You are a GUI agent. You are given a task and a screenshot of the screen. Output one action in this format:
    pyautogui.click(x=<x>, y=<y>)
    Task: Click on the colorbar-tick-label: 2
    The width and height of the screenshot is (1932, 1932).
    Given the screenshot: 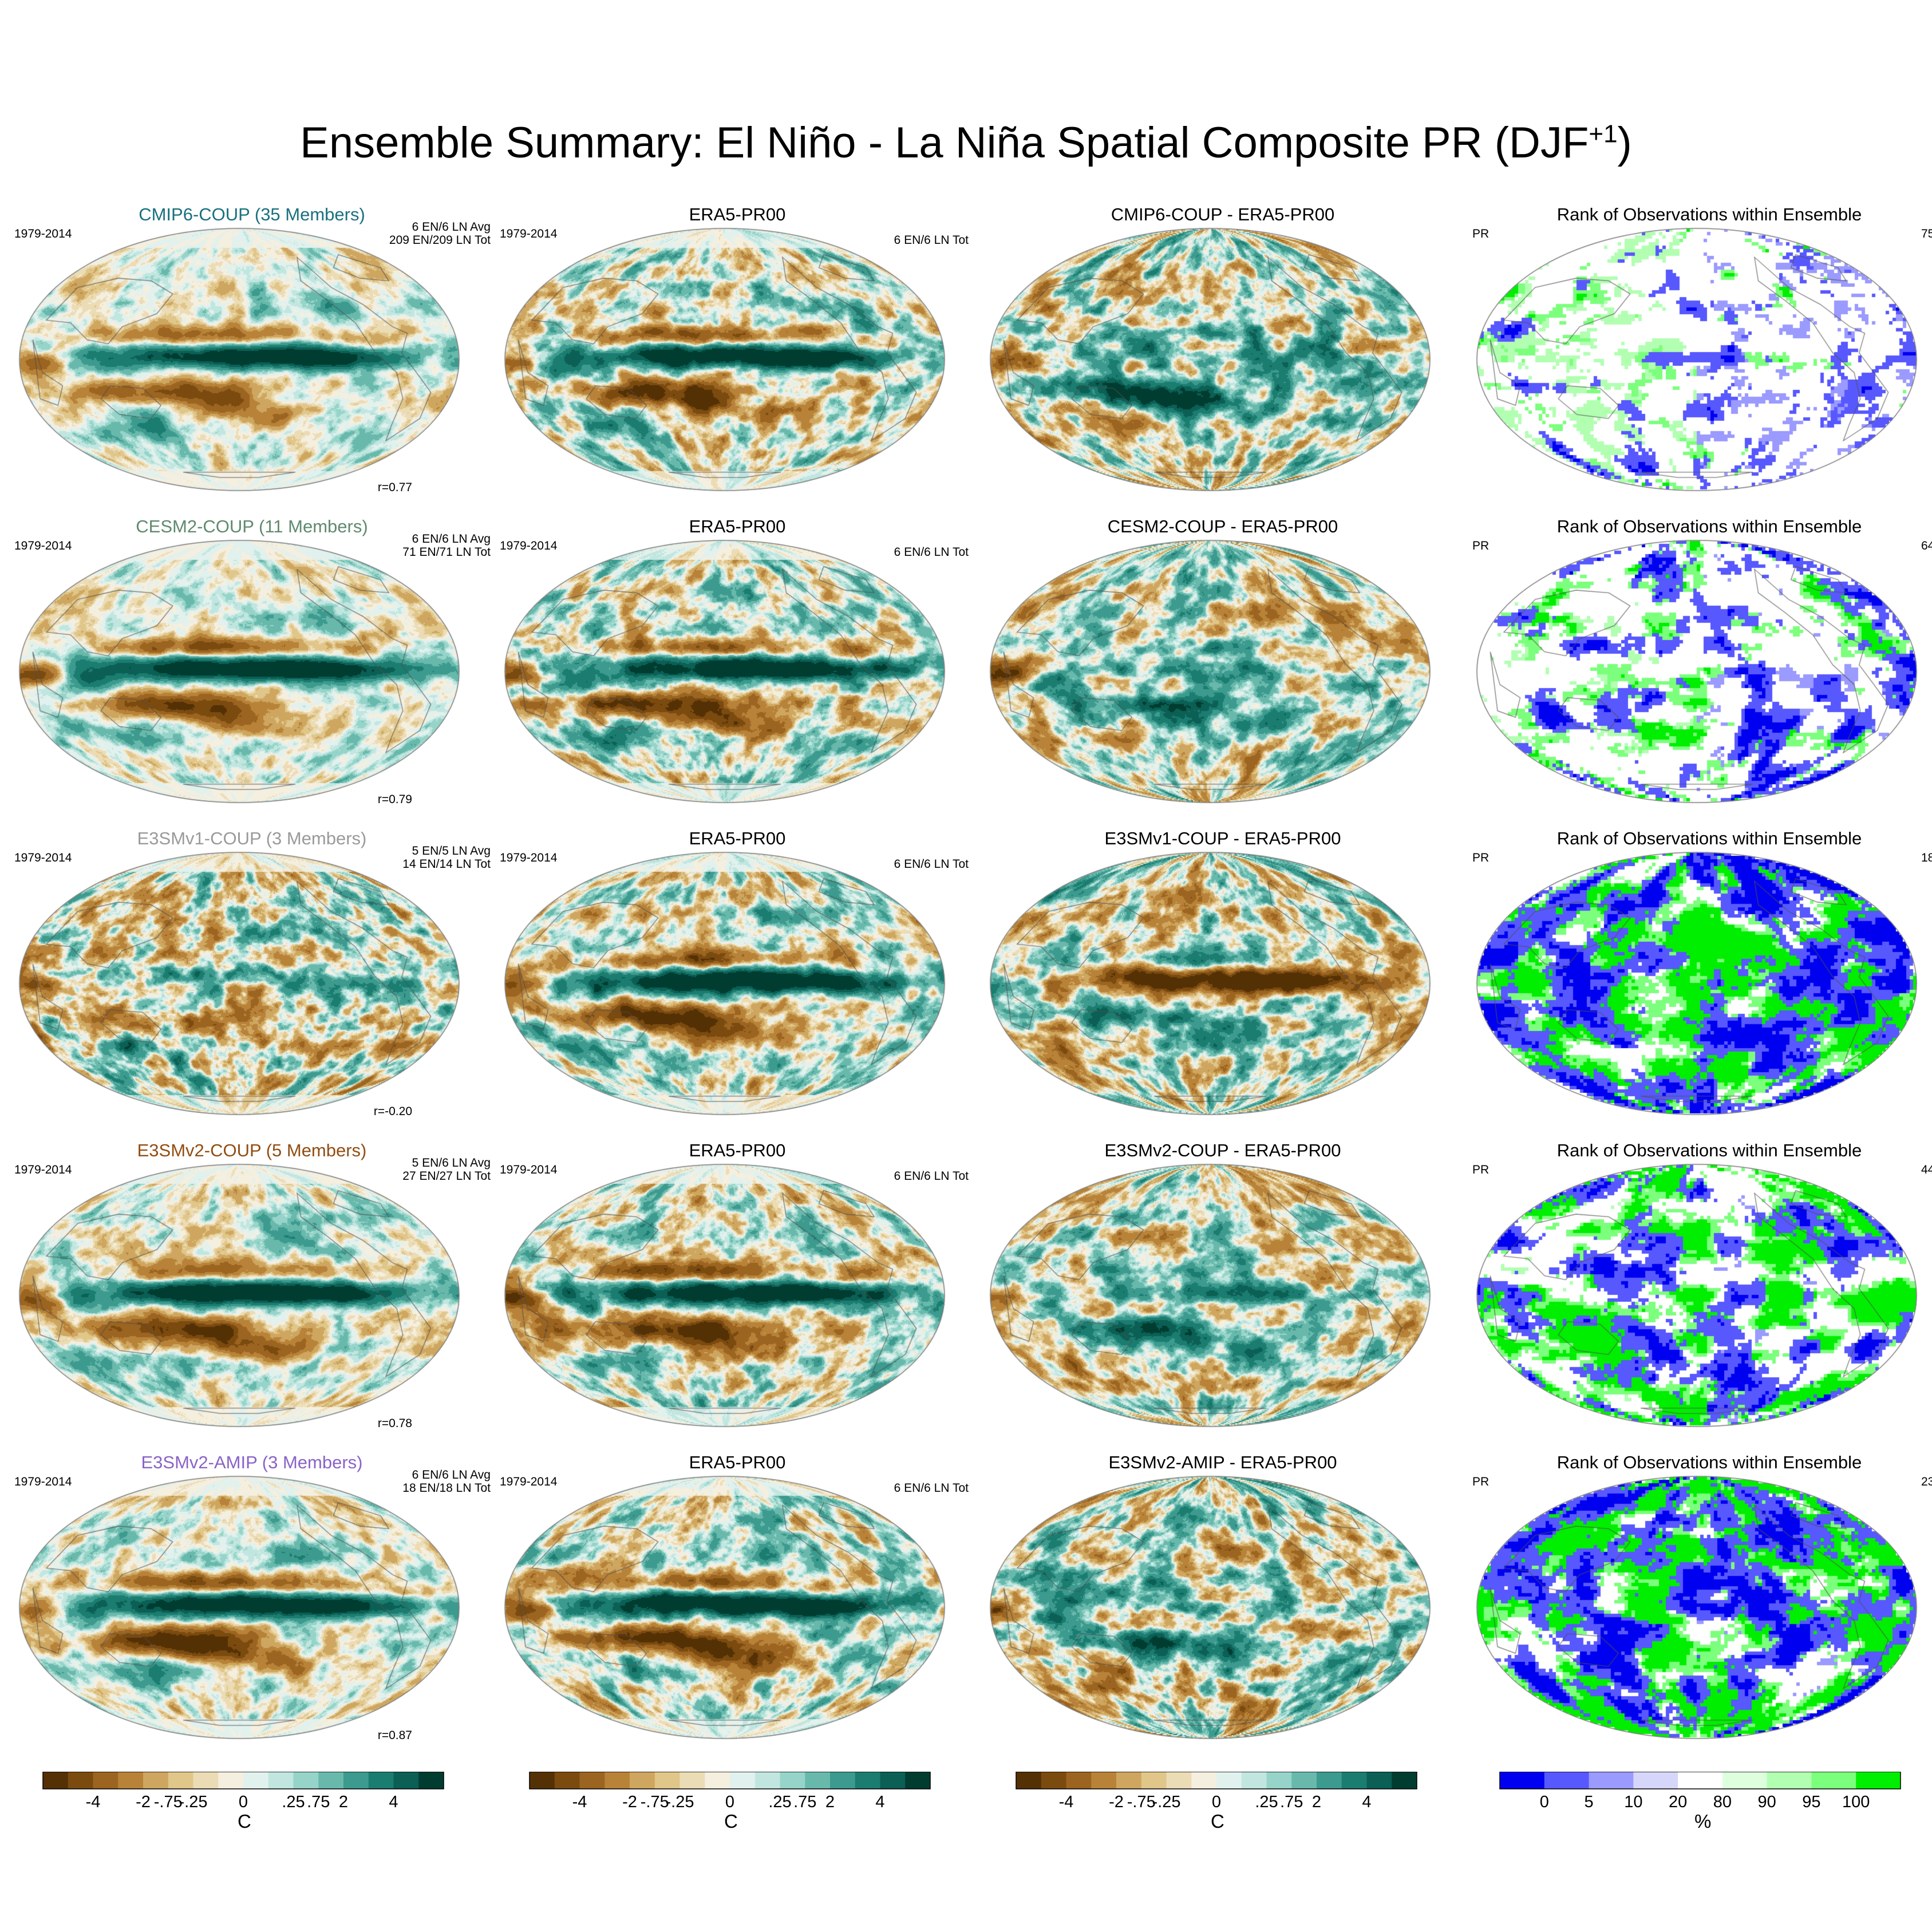 What is the action you would take?
    pyautogui.click(x=830, y=1802)
    